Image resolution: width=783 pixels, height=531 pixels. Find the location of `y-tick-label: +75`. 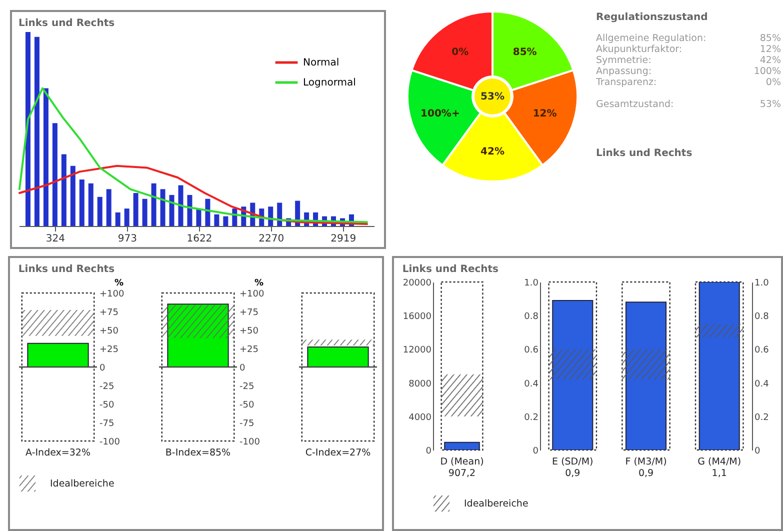

y-tick-label: +75 is located at coordinates (109, 313).